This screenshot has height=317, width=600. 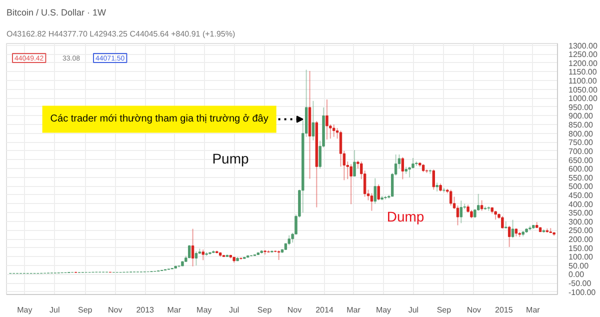 What do you see at coordinates (325, 310) in the screenshot?
I see `x-tick-label: 2014` at bounding box center [325, 310].